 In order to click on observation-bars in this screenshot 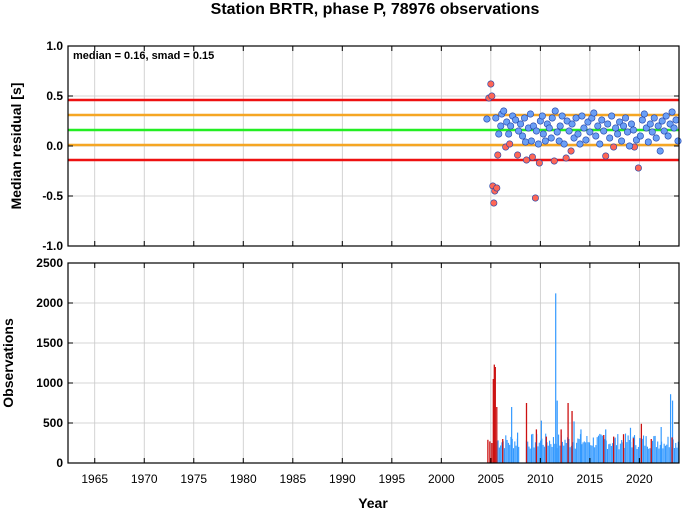, I will do `click(583, 378)`.